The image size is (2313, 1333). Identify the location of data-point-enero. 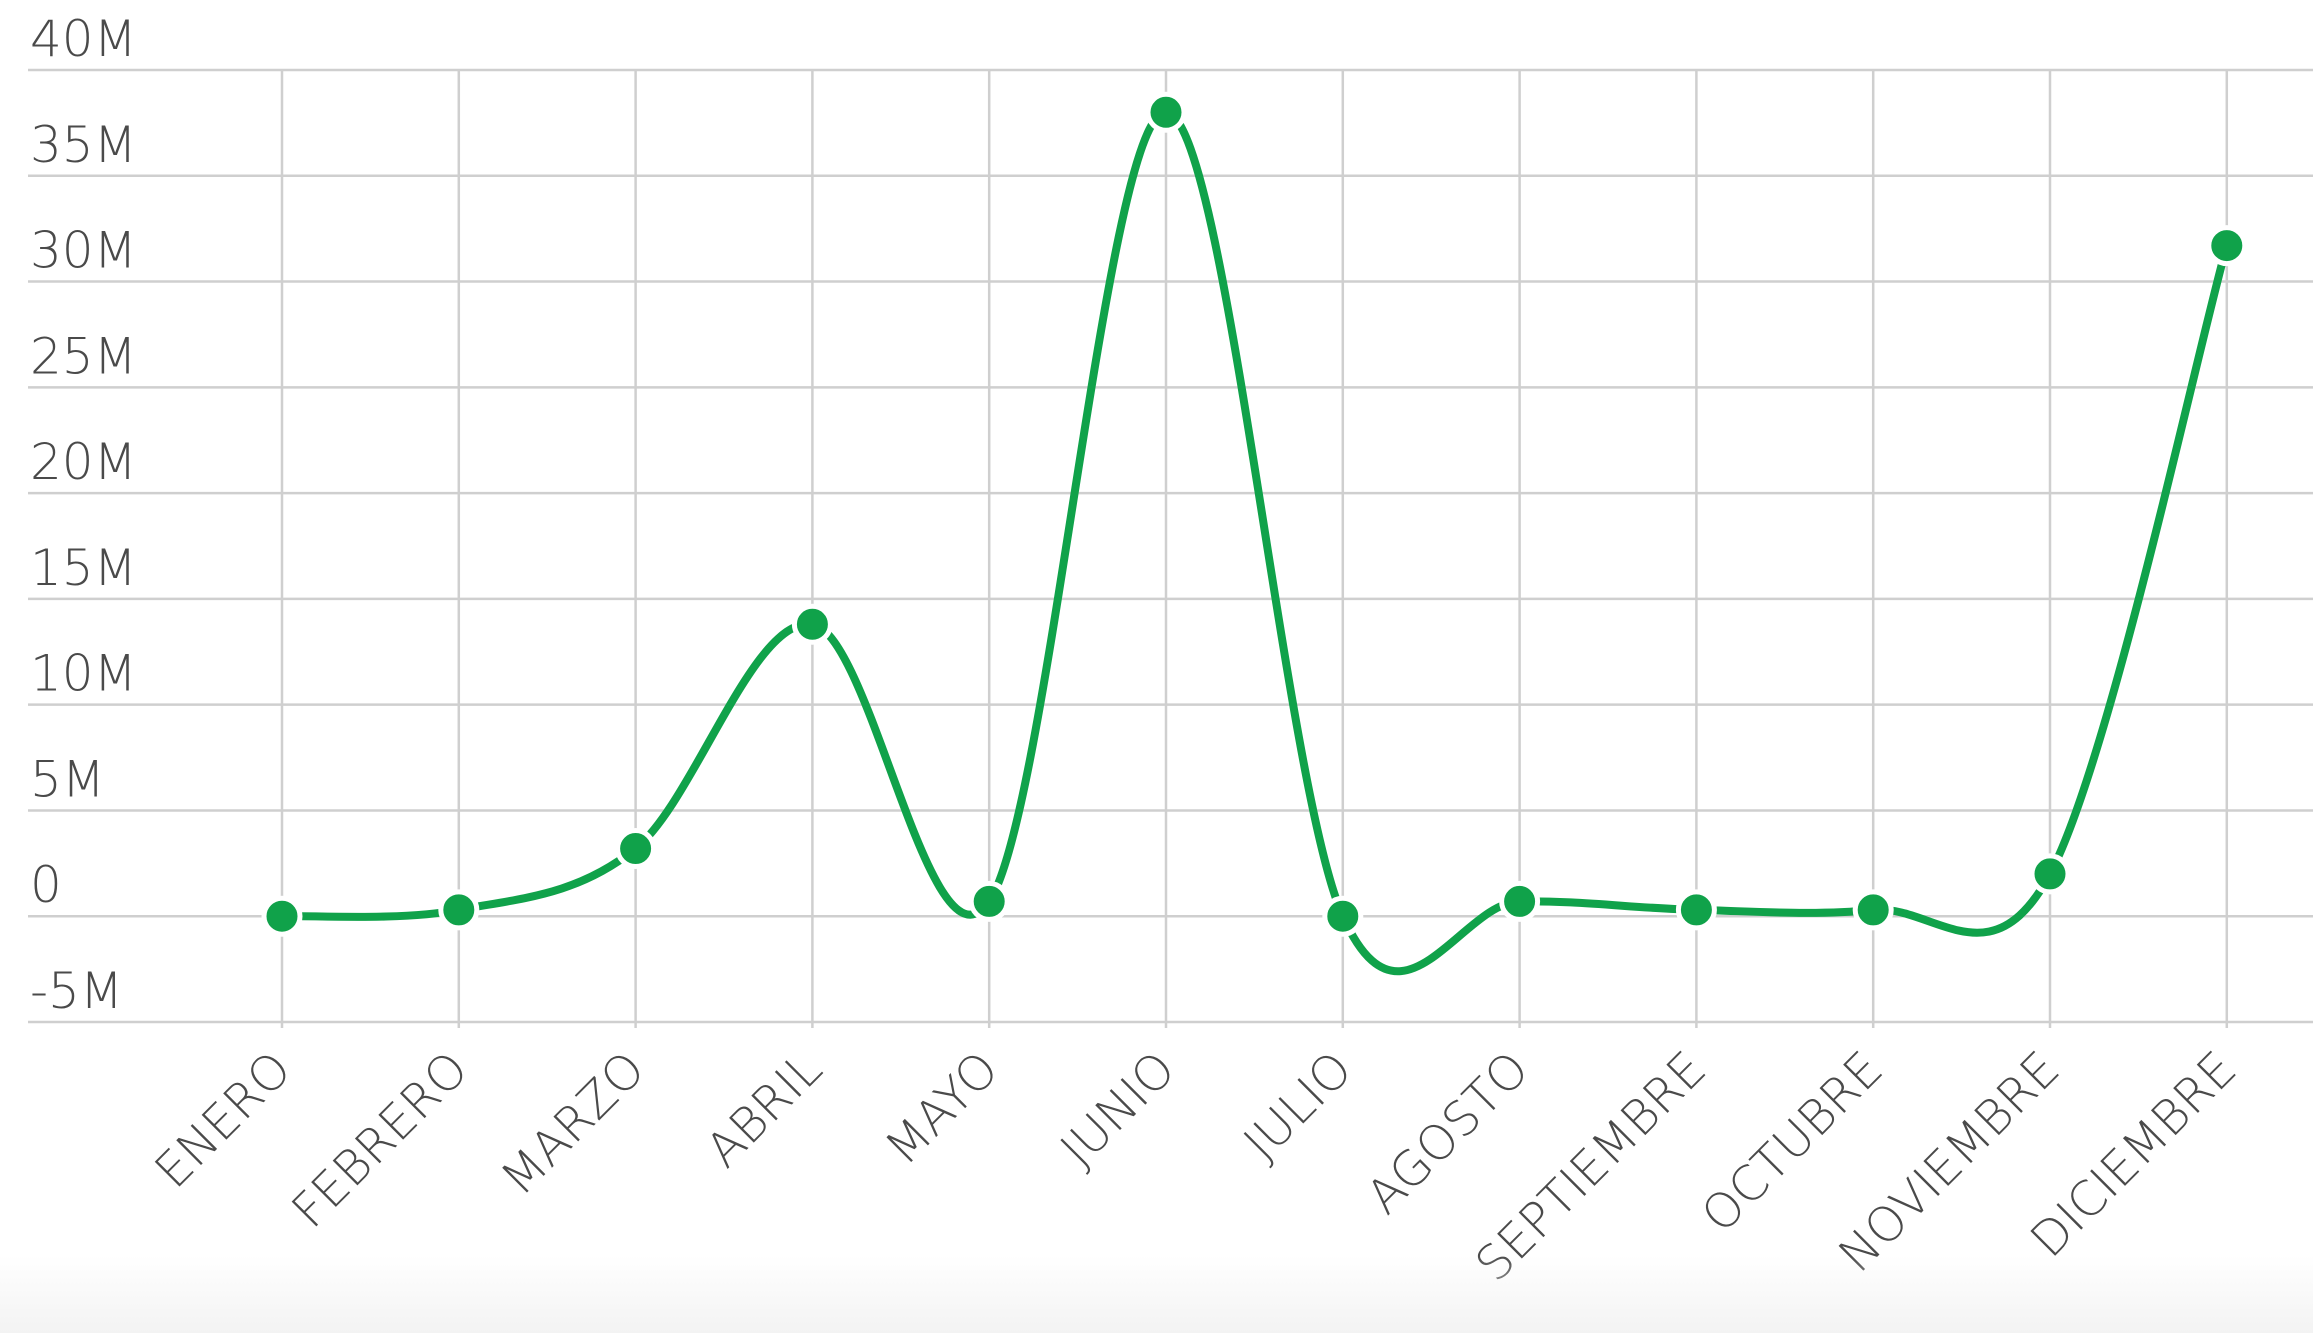
(282, 916).